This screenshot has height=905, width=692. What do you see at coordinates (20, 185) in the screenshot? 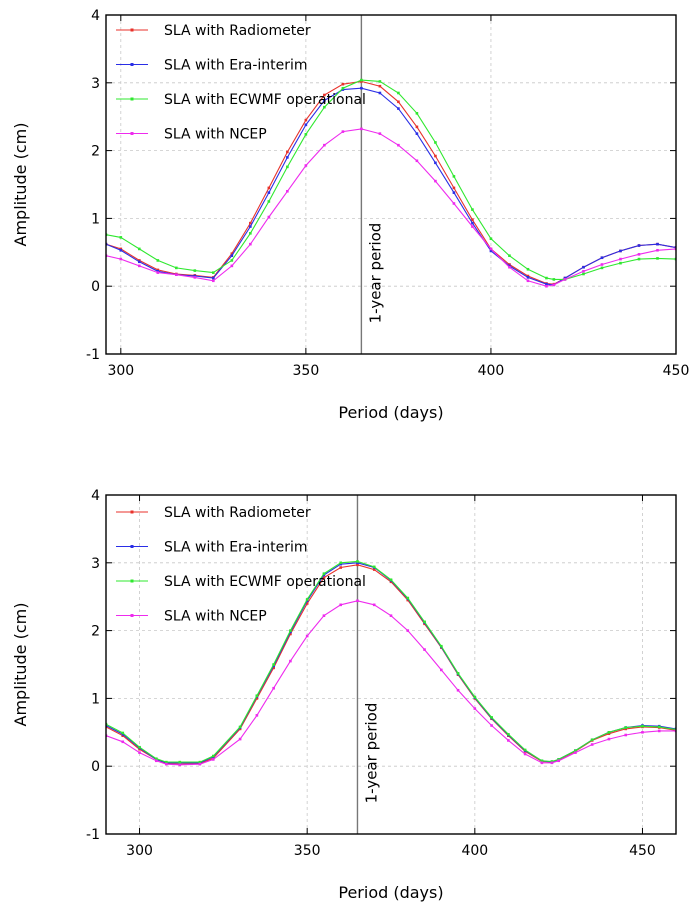
I see `y-axis-title: Amplitude (cm)` at bounding box center [20, 185].